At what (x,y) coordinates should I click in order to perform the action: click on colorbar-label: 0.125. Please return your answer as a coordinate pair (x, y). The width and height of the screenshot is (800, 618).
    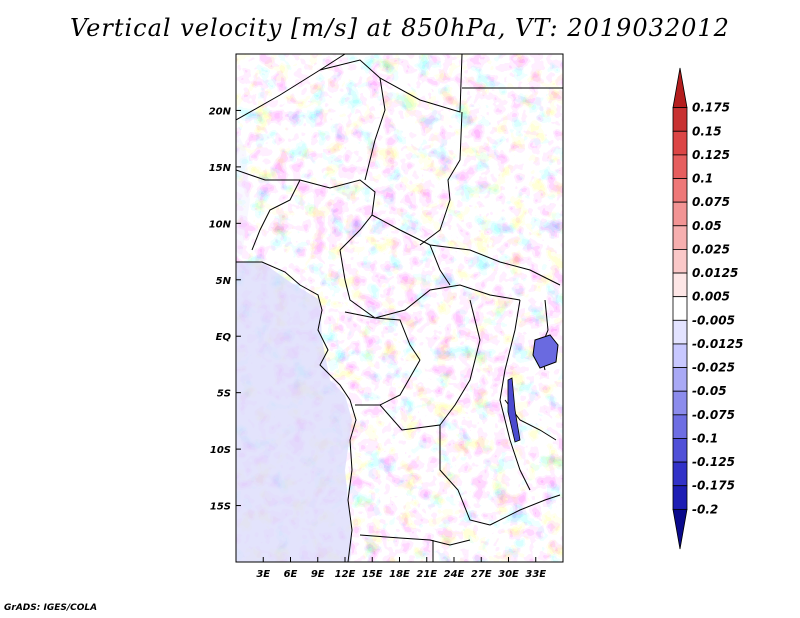
    Looking at the image, I should click on (711, 155).